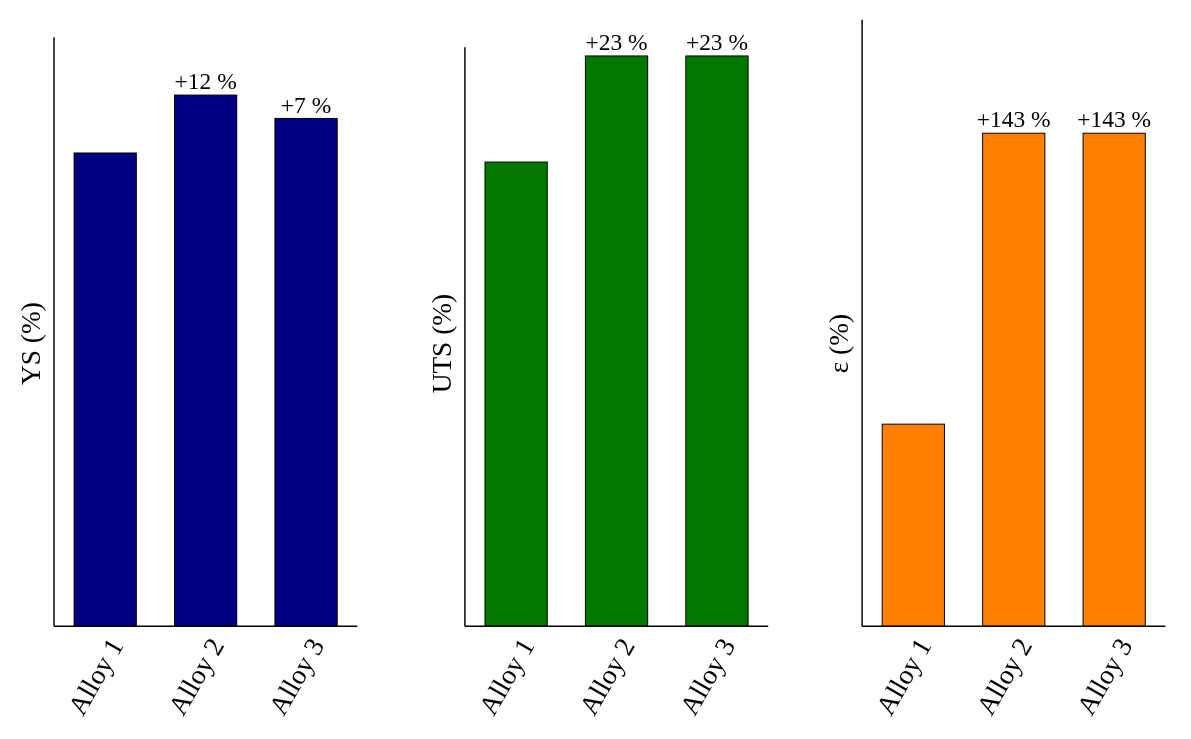 The image size is (1191, 739). I want to click on annotation: +12 %, so click(205, 81).